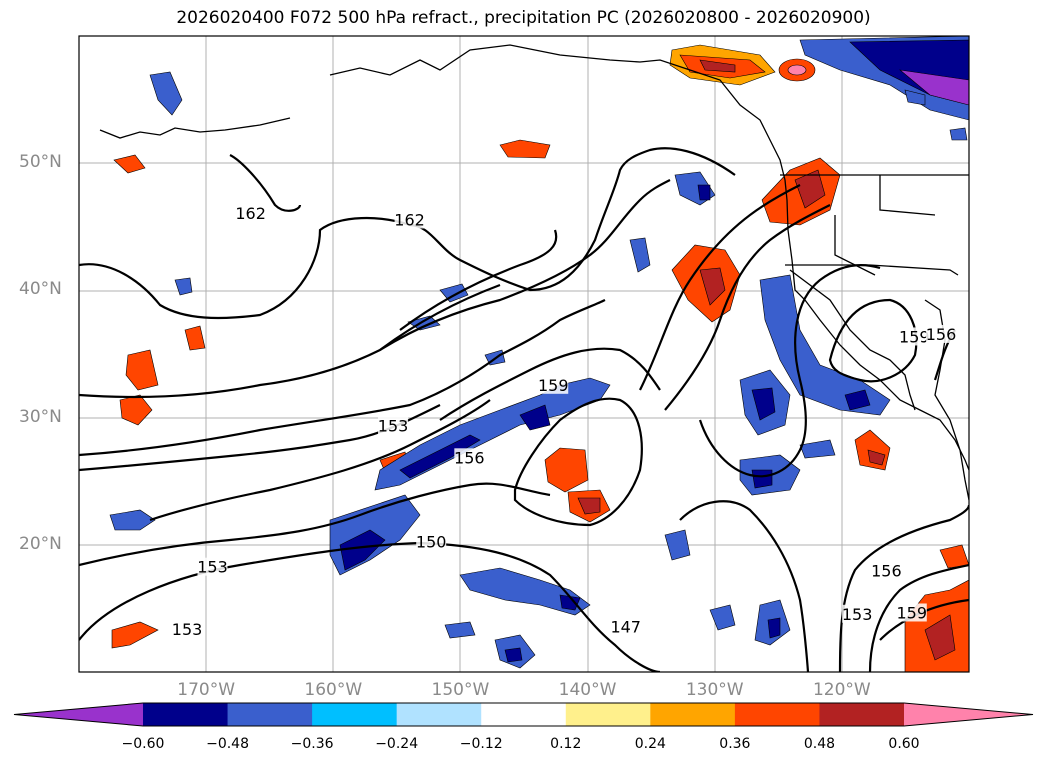  What do you see at coordinates (841, 690) in the screenshot?
I see `lon-label: 120°W` at bounding box center [841, 690].